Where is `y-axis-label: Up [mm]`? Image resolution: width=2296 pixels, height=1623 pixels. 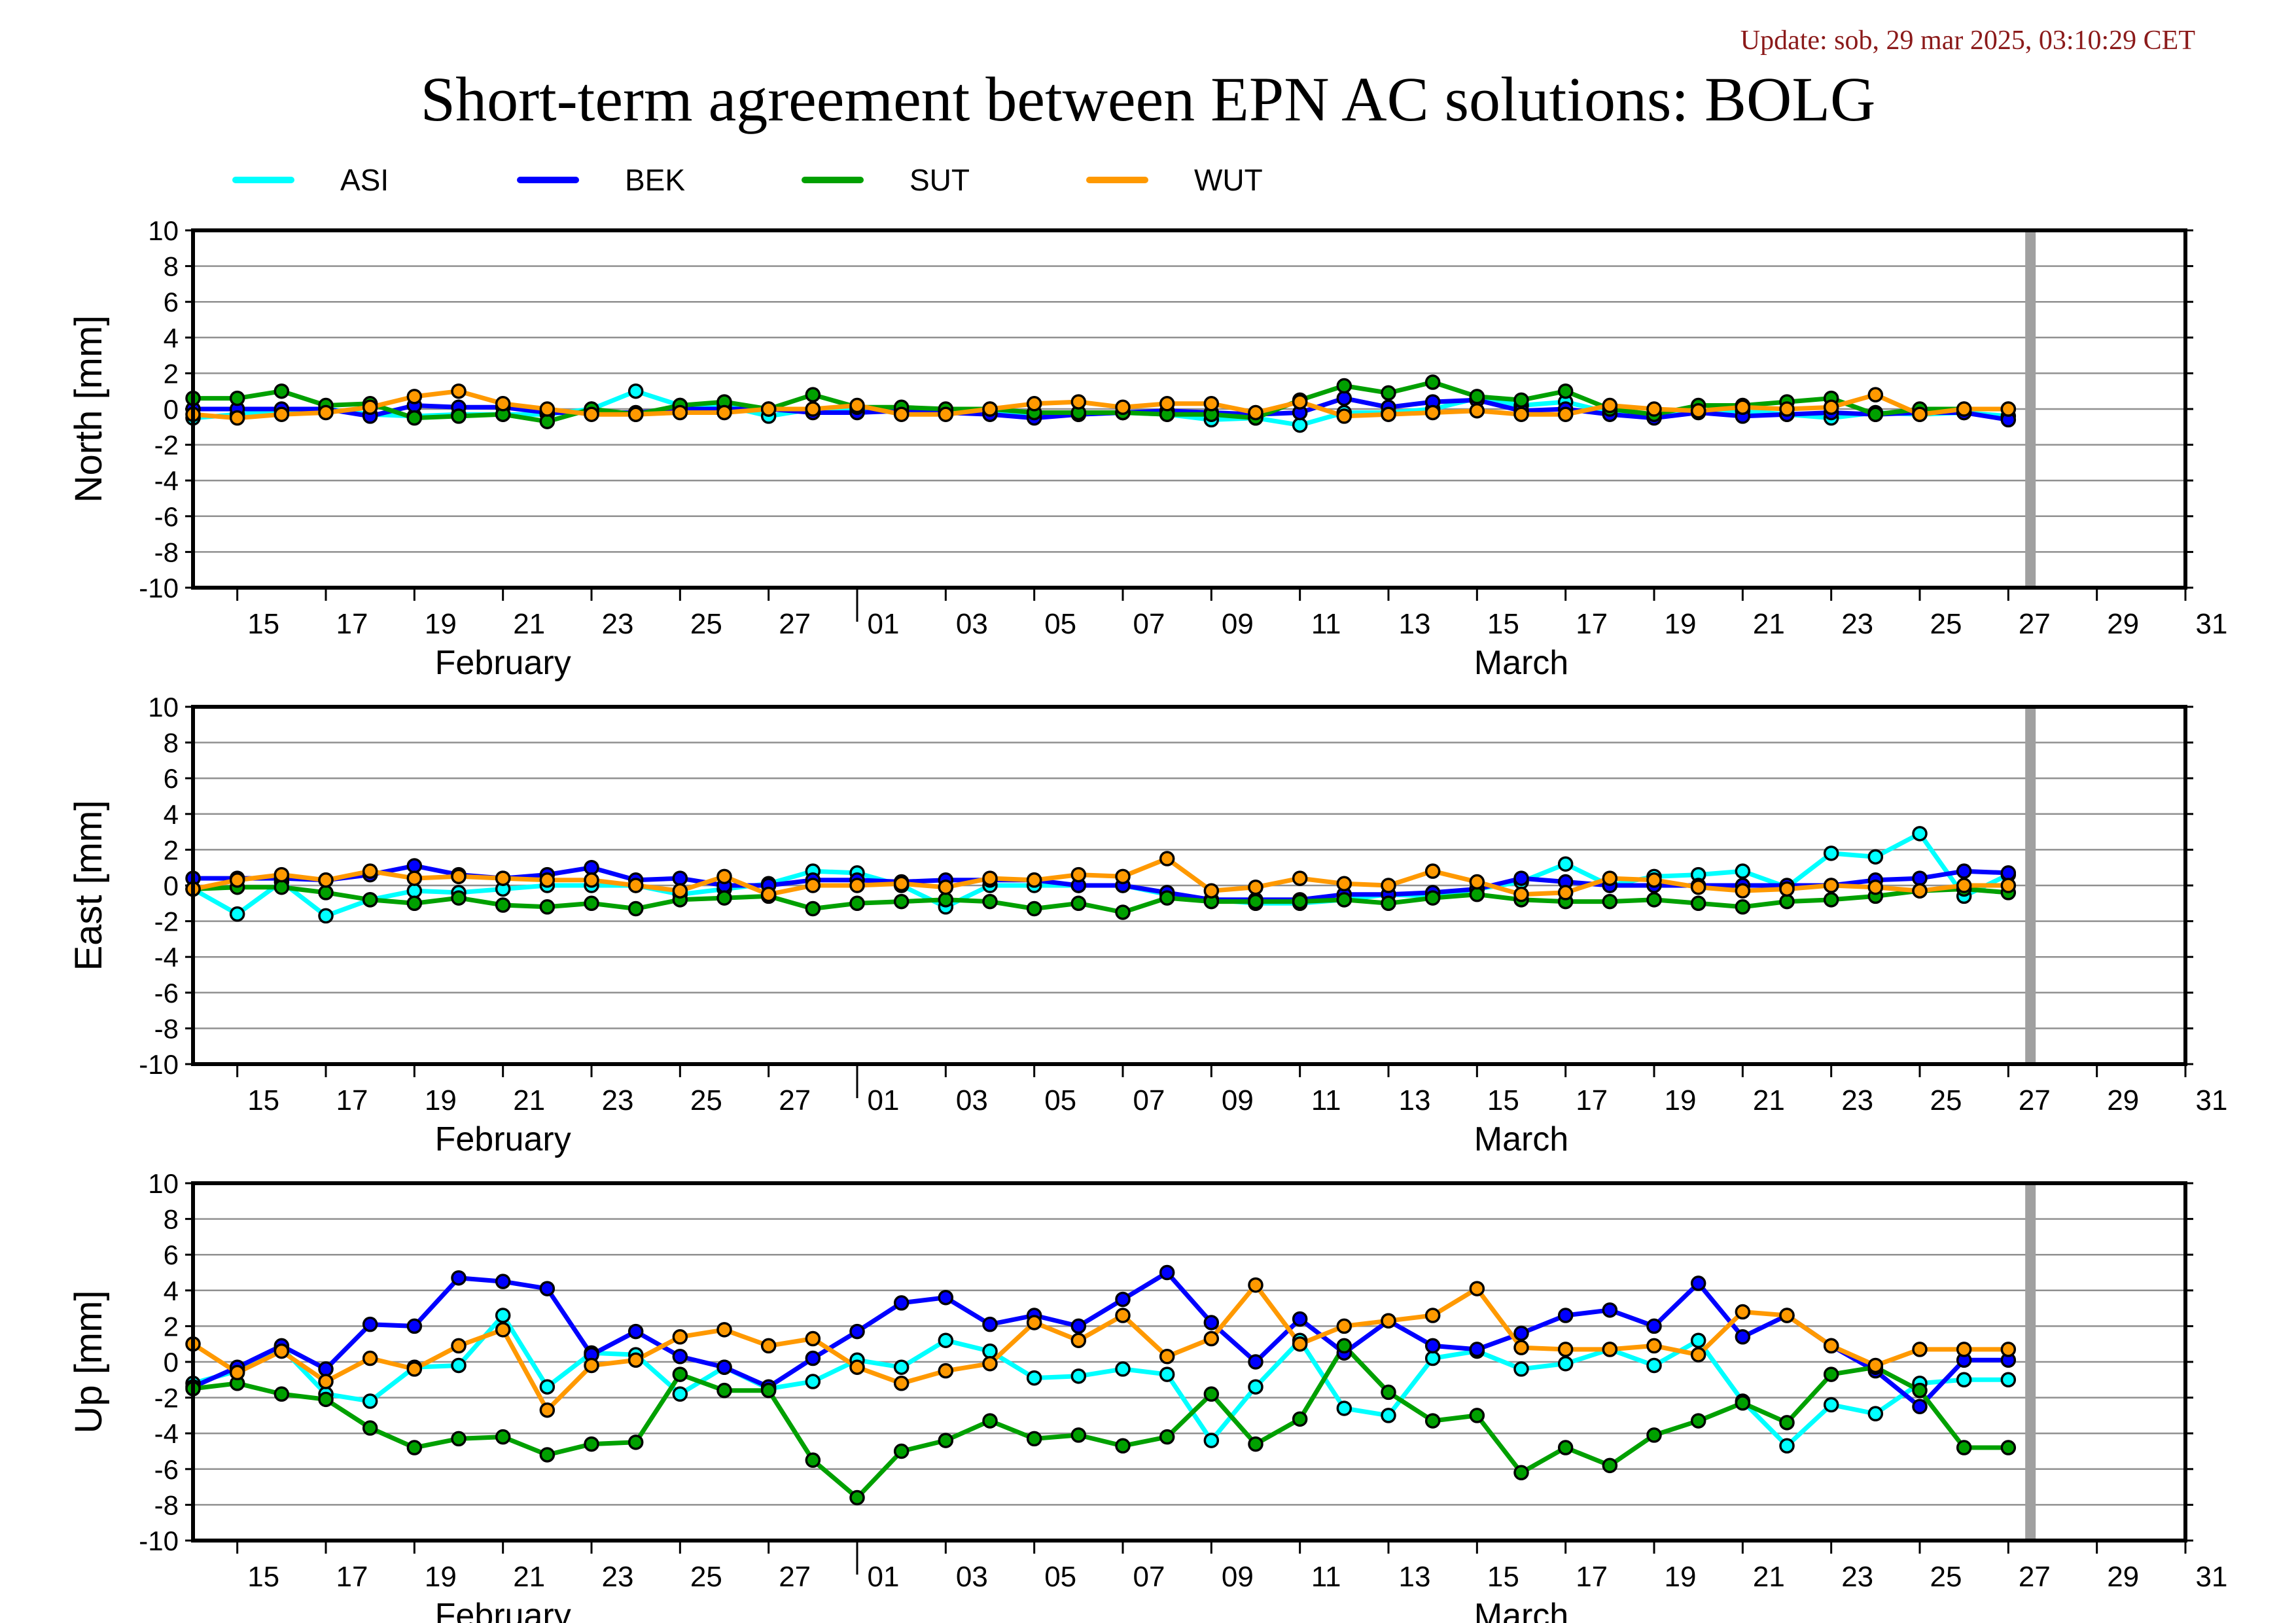 y-axis-label: Up [mm] is located at coordinates (88, 1361).